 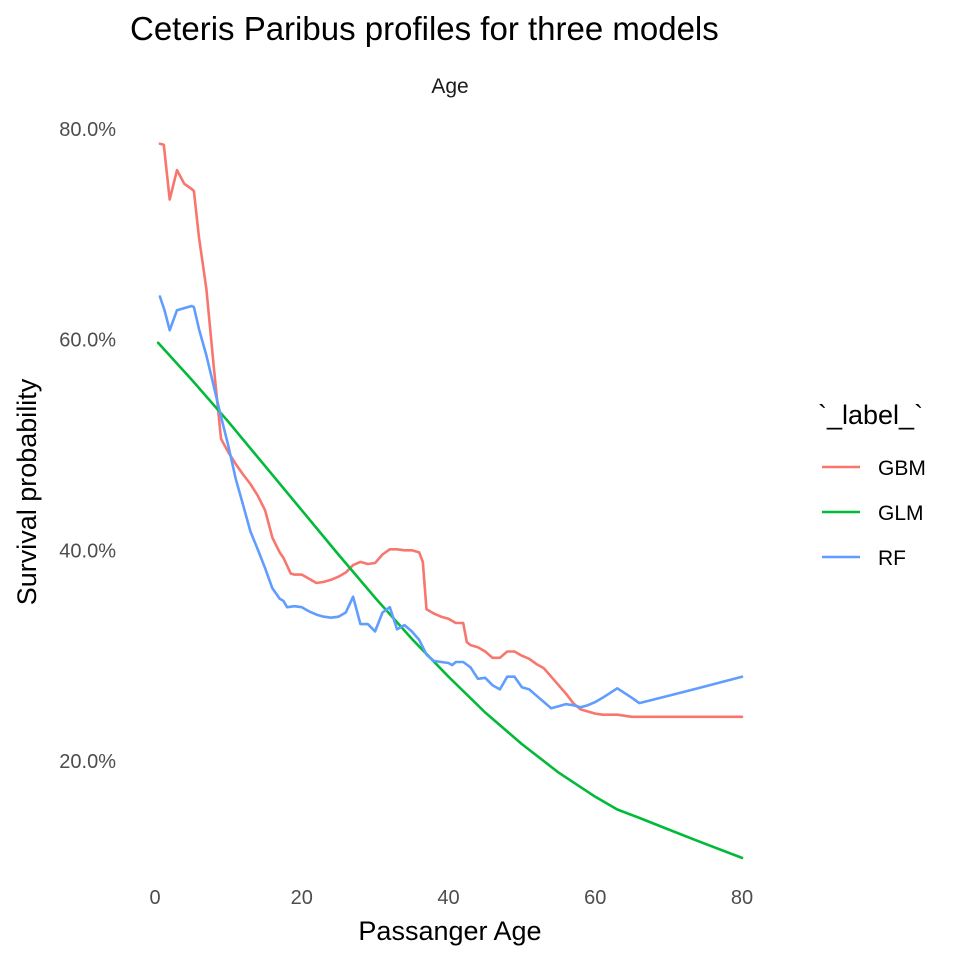 What do you see at coordinates (154, 898) in the screenshot?
I see `x-tick-label: 0` at bounding box center [154, 898].